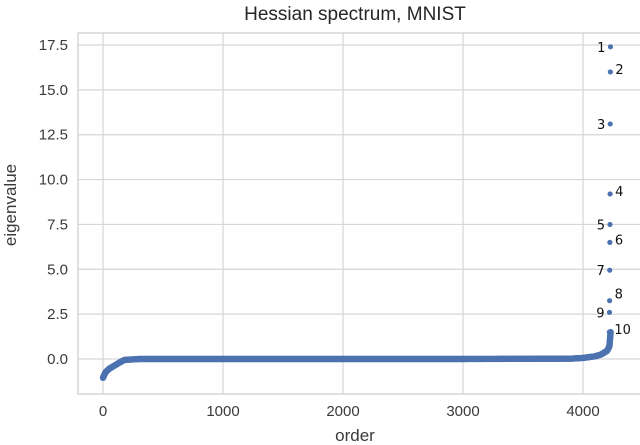  Describe the element at coordinates (355, 14) in the screenshot. I see `chart-title: Hessian spectrum, MNIST` at that location.